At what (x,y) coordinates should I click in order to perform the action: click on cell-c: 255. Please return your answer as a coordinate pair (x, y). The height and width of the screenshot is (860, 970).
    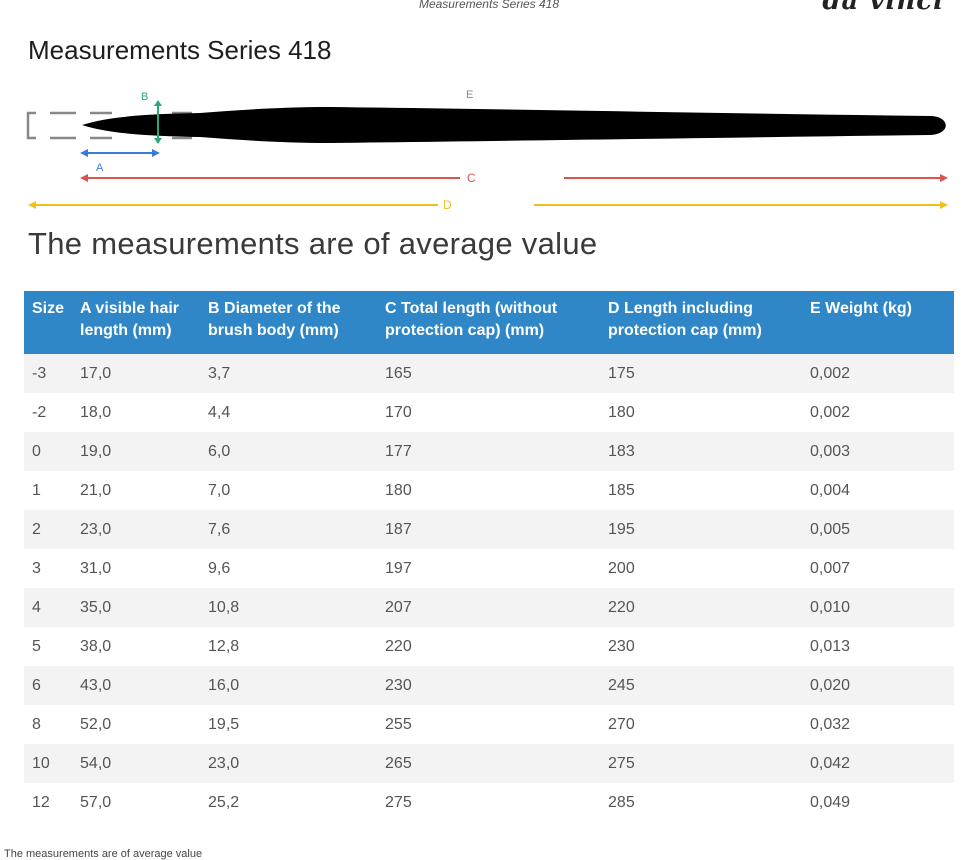
    Looking at the image, I should click on (489, 724).